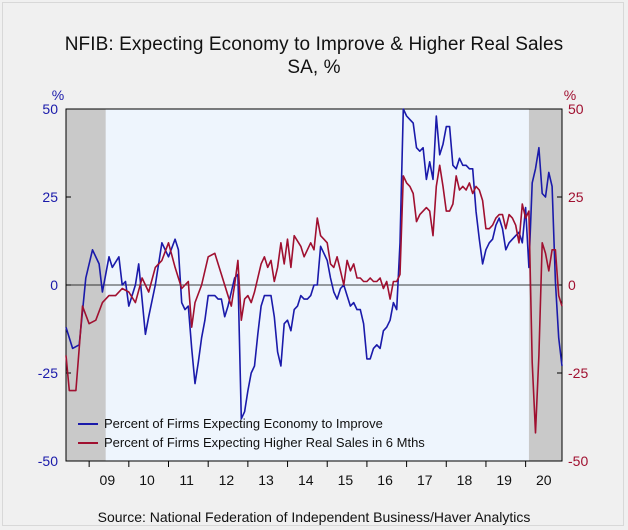 The width and height of the screenshot is (628, 530). I want to click on x-tick-label: 14, so click(306, 480).